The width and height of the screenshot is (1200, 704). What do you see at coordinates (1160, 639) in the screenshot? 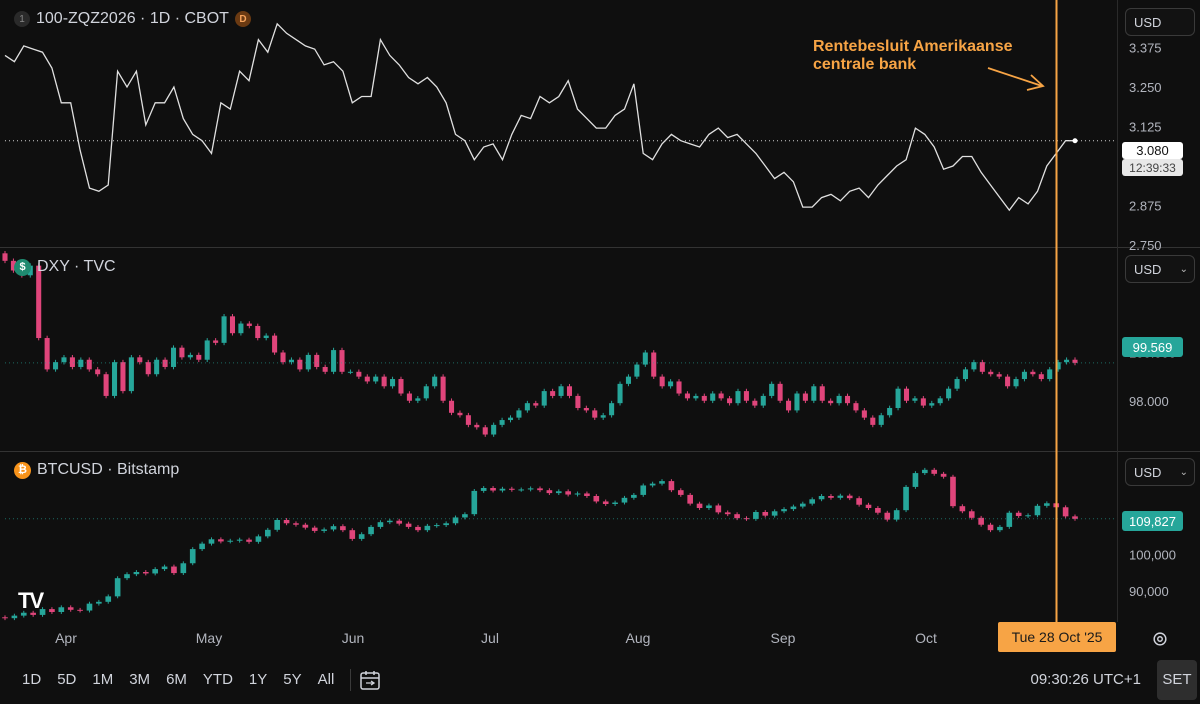
I see `settings-gear-icon` at bounding box center [1160, 639].